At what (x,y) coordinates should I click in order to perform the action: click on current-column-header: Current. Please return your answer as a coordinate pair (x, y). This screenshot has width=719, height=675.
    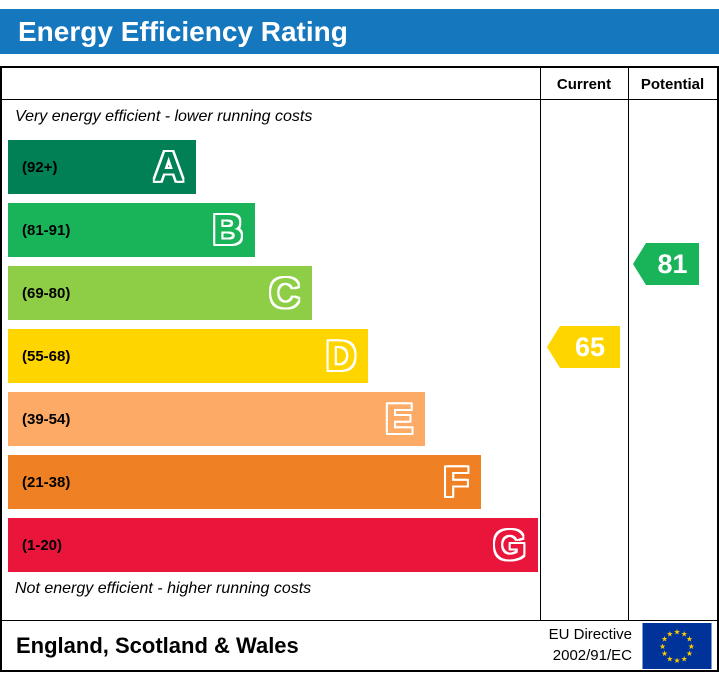
    Looking at the image, I should click on (584, 84).